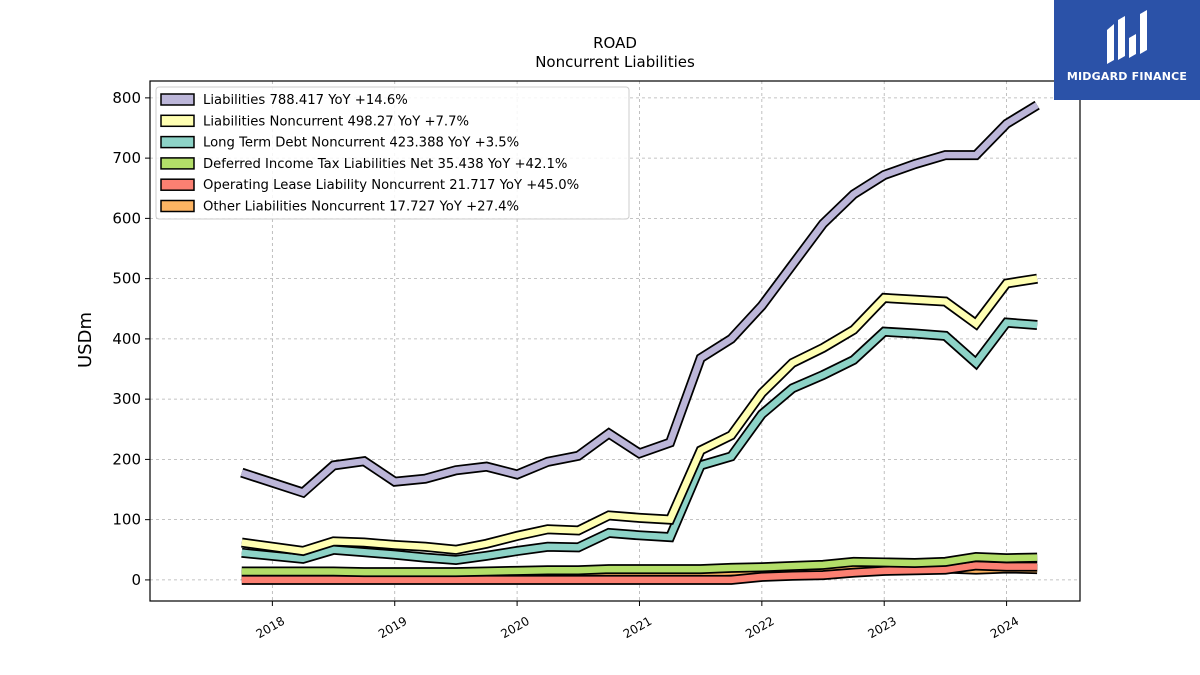 The height and width of the screenshot is (675, 1200). What do you see at coordinates (270, 627) in the screenshot?
I see `x-tick-label: 2018` at bounding box center [270, 627].